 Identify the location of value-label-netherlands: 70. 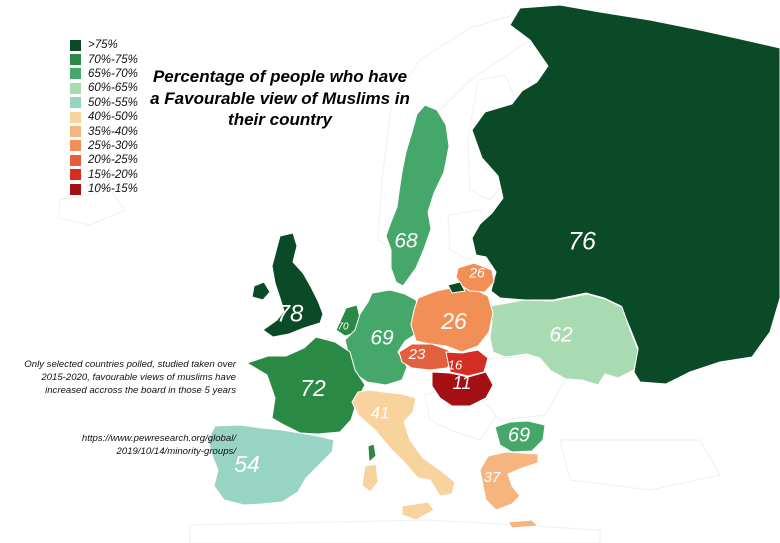
(343, 327).